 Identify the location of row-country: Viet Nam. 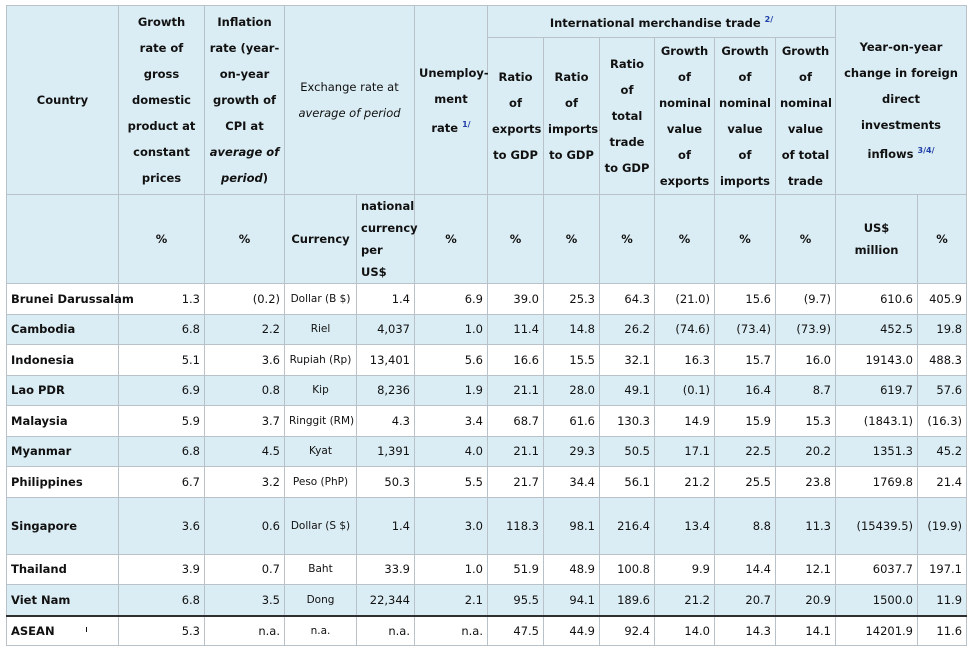
(62, 600).